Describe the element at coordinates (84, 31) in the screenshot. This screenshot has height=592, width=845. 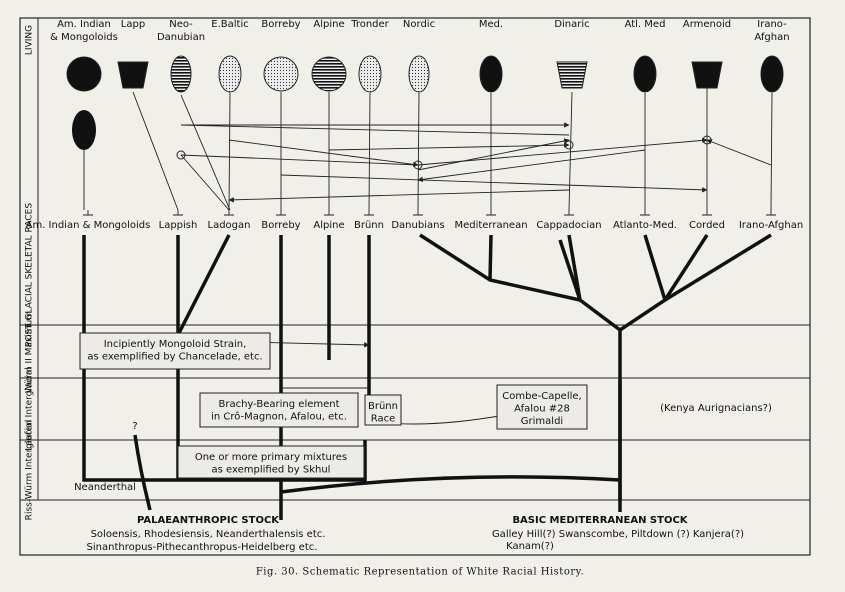
I see `living-label: Am. Indian & Mongoloids` at that location.